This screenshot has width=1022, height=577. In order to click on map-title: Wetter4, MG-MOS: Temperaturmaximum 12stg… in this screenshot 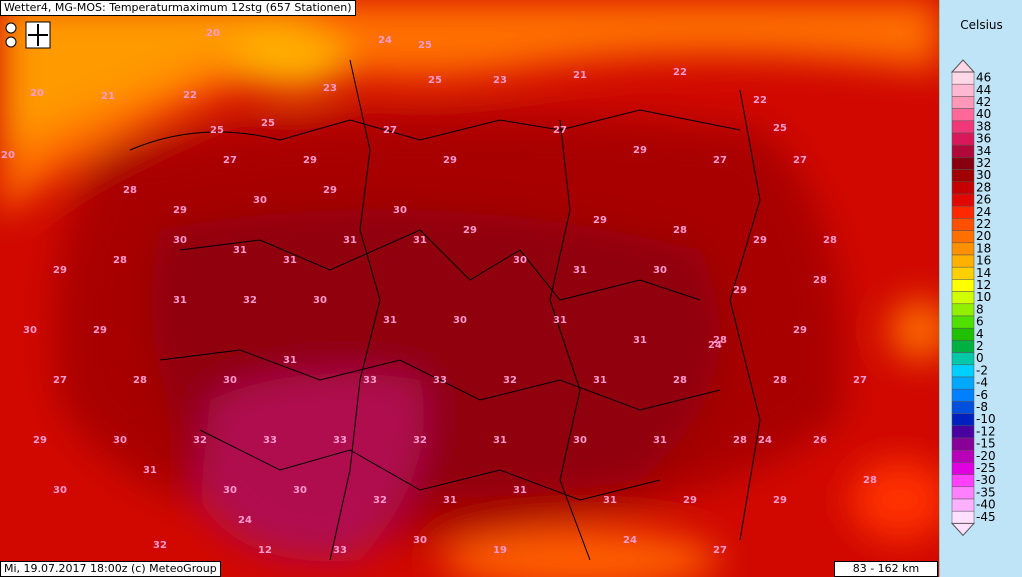, I will do `click(178, 8)`.